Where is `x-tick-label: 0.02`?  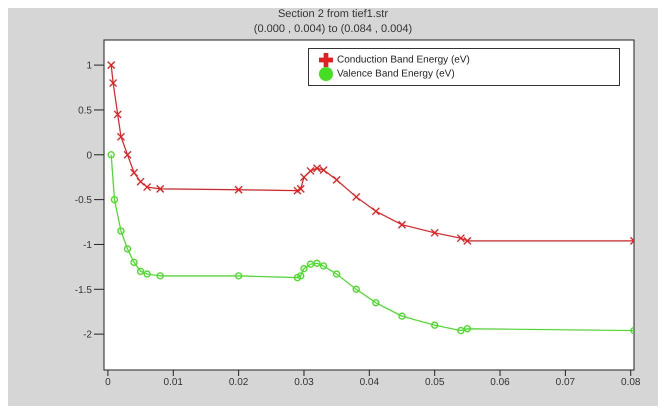
x-tick-label: 0.02 is located at coordinates (238, 382).